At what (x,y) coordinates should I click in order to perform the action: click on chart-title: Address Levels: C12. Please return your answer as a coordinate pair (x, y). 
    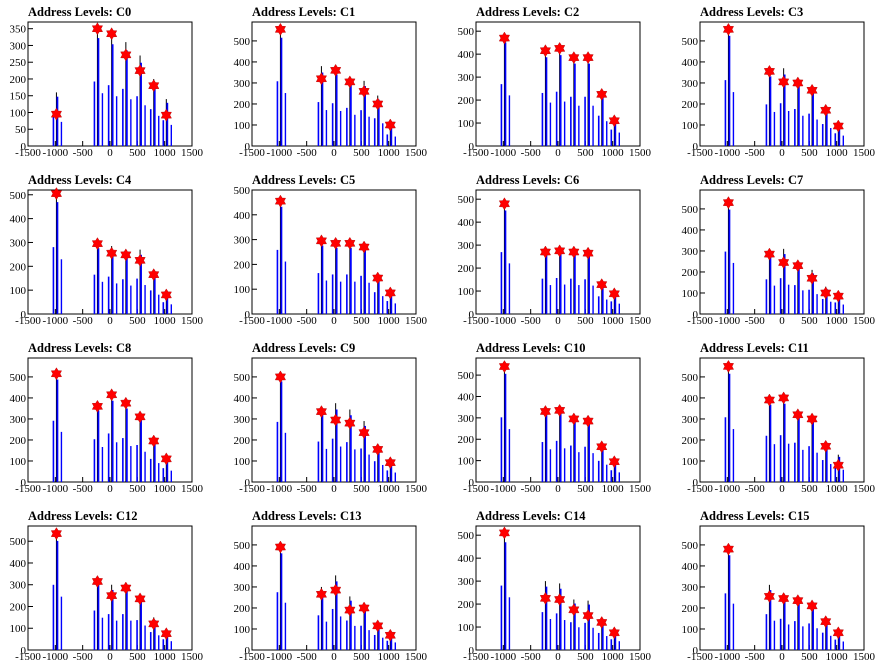
    Looking at the image, I should click on (83, 516).